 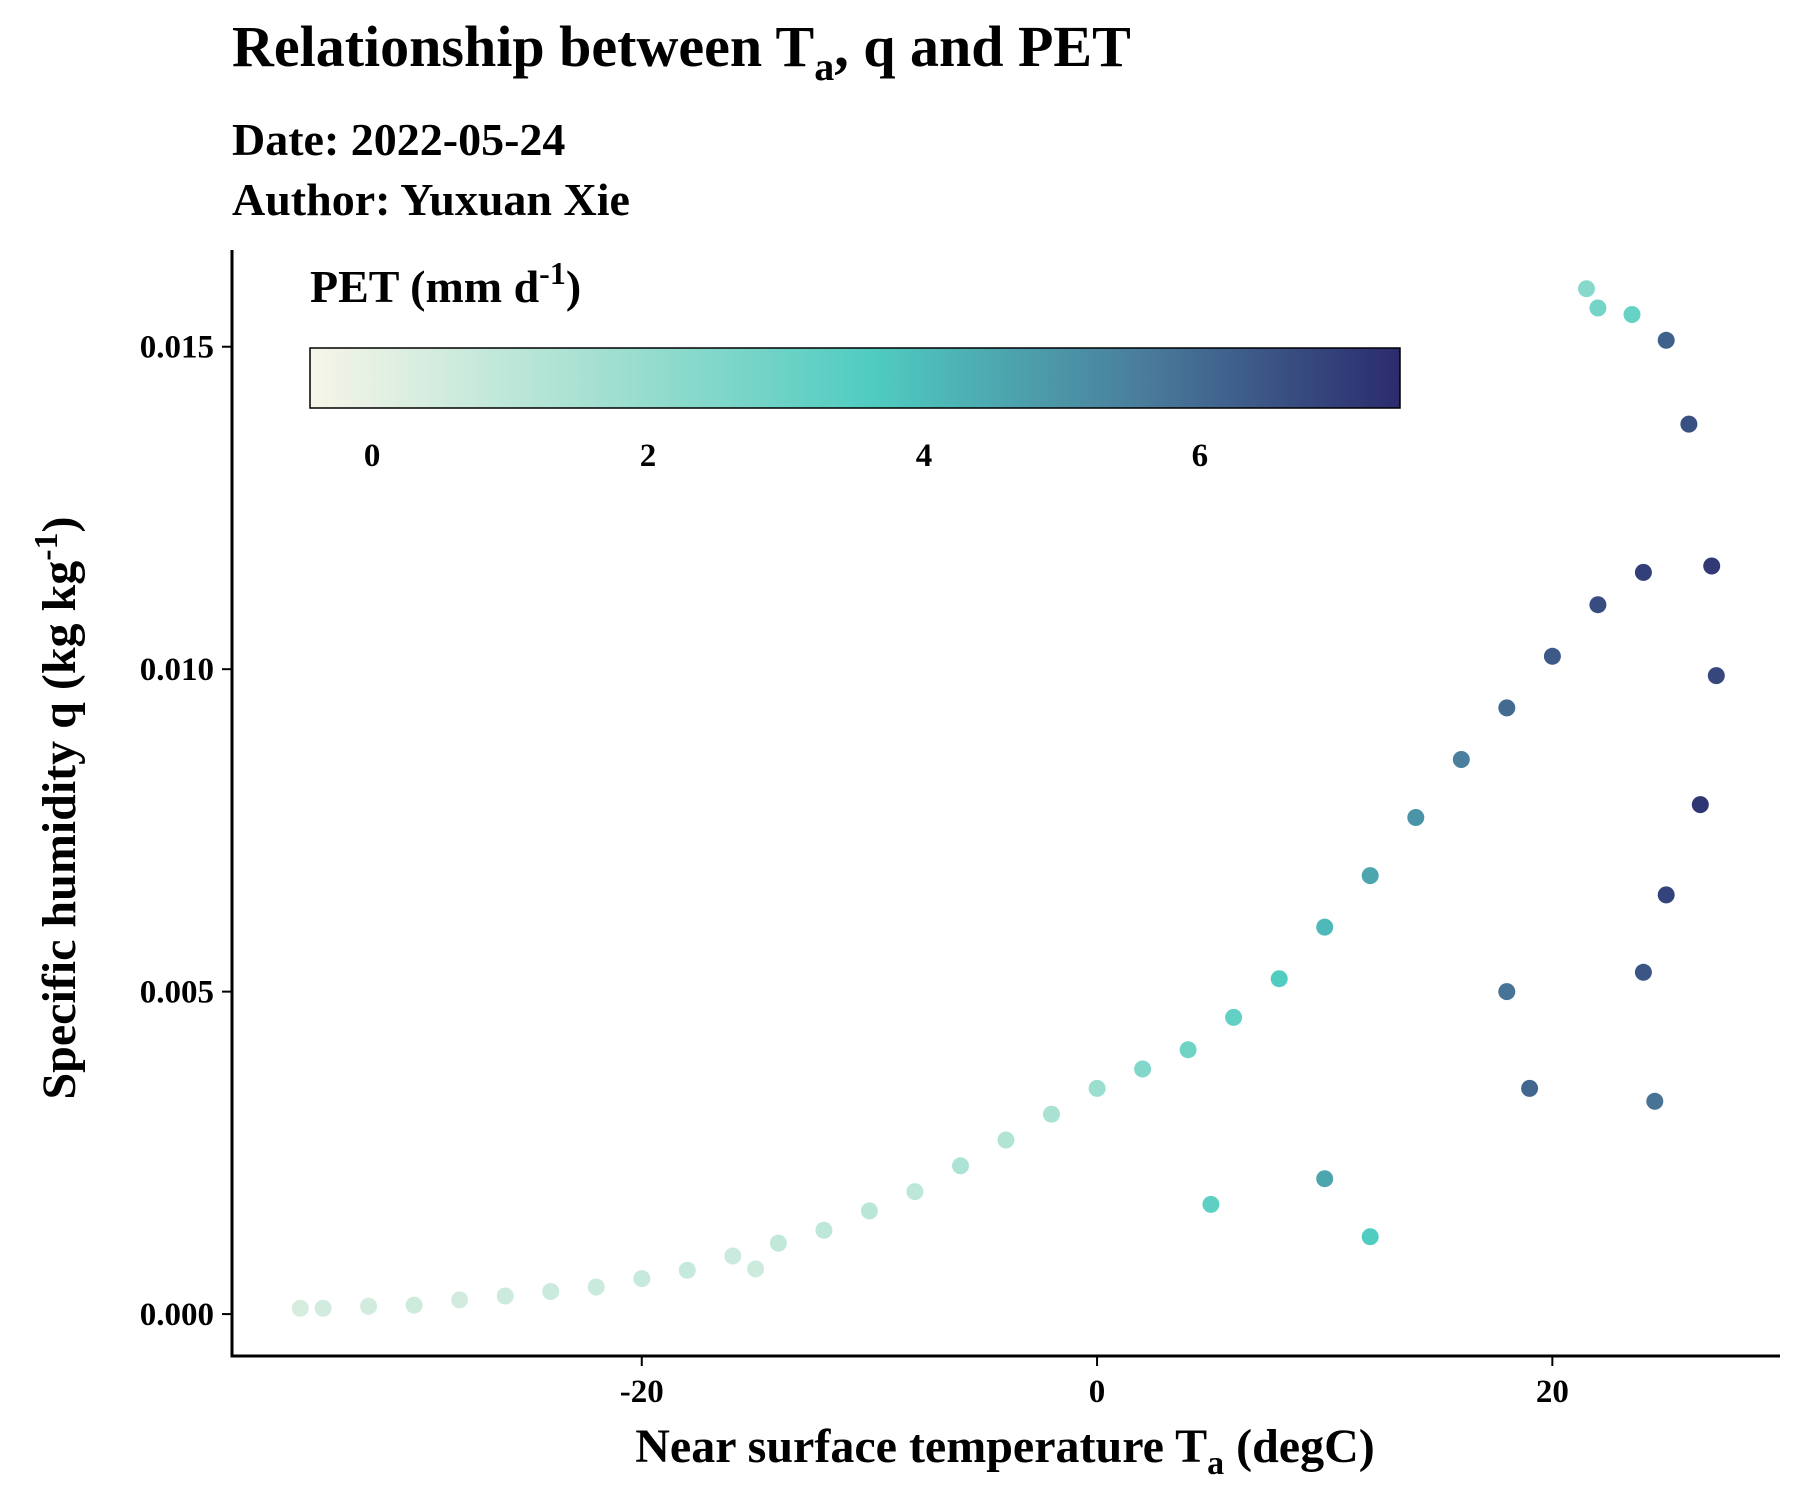 I want to click on chart-title: Relationship between Ta, q and PET, so click(x=681, y=51).